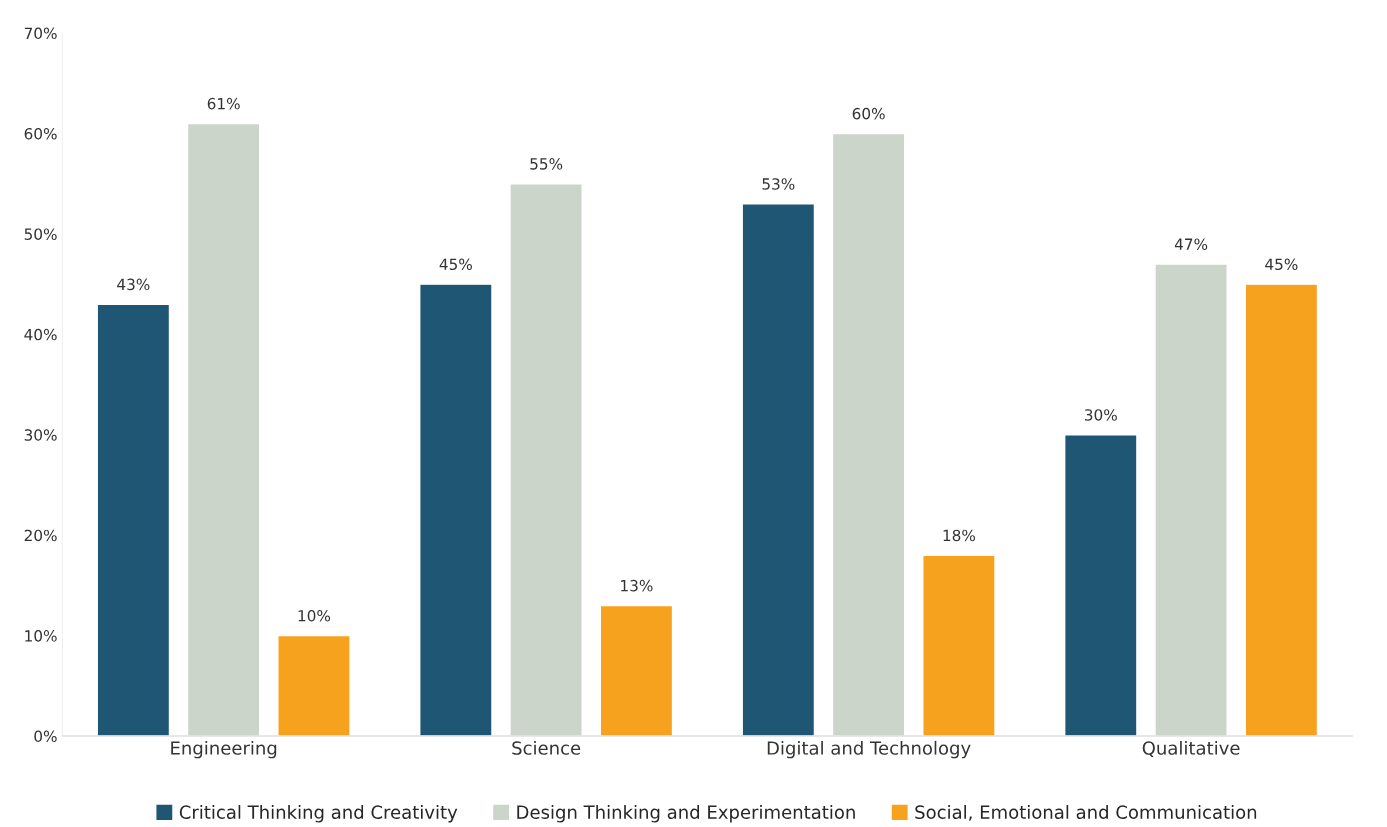 The image size is (1387, 827). What do you see at coordinates (546, 747) in the screenshot?
I see `x-tick-label: Science` at bounding box center [546, 747].